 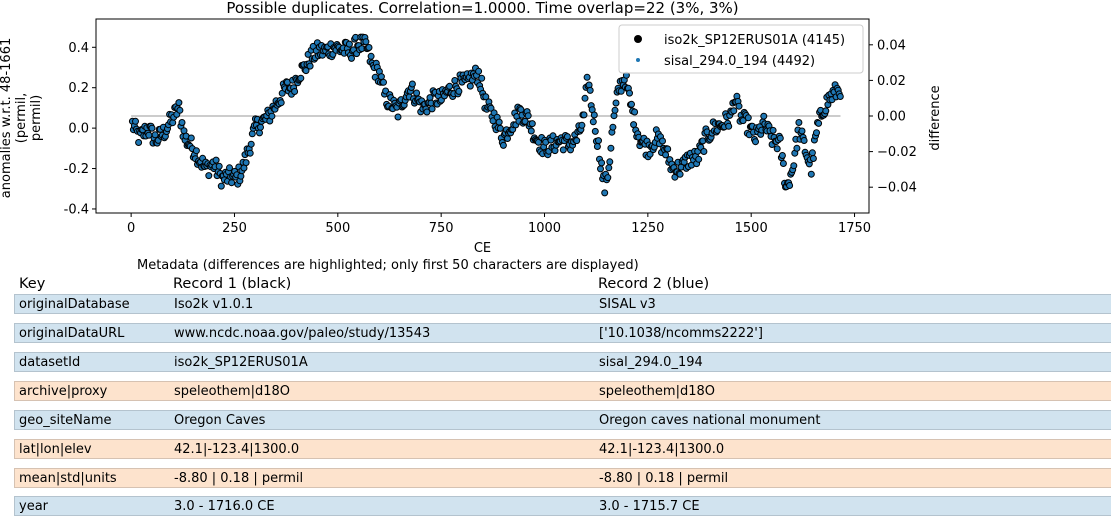 What do you see at coordinates (891, 45) in the screenshot?
I see `y2-tick-label: 0.04` at bounding box center [891, 45].